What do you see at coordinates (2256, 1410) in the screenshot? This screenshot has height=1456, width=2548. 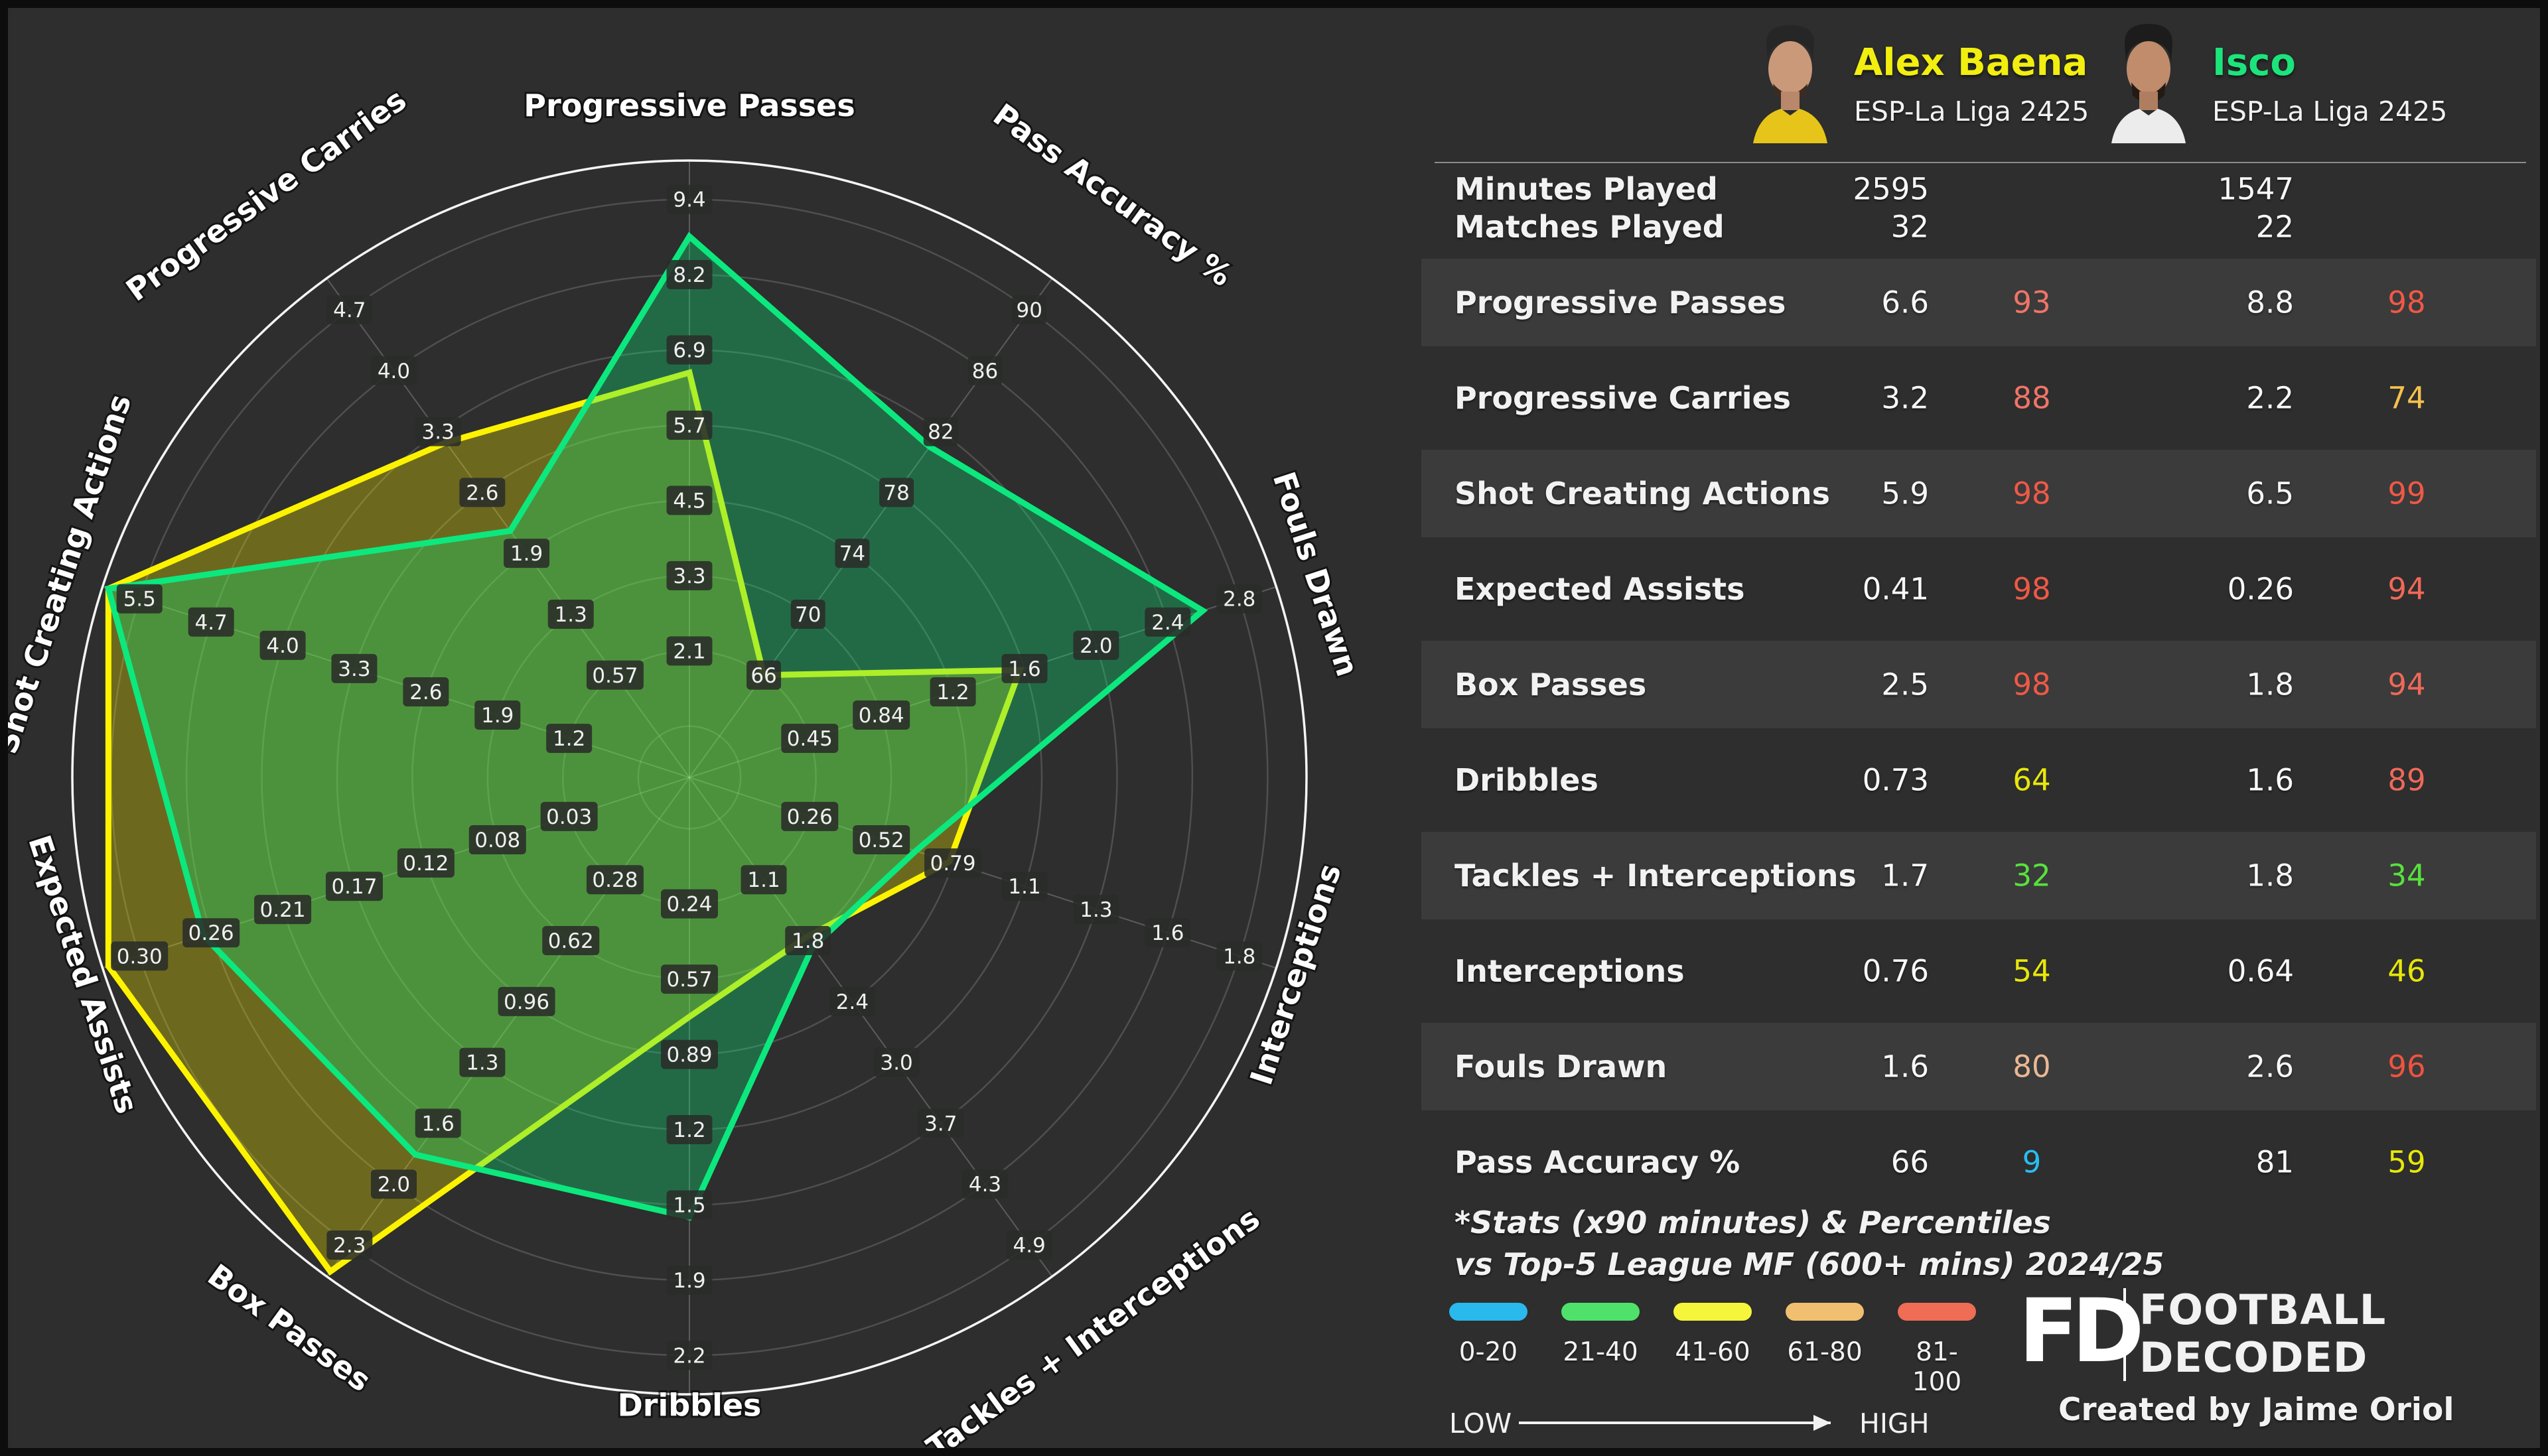 I see `brand-credit: Created by Jaime Oriol` at bounding box center [2256, 1410].